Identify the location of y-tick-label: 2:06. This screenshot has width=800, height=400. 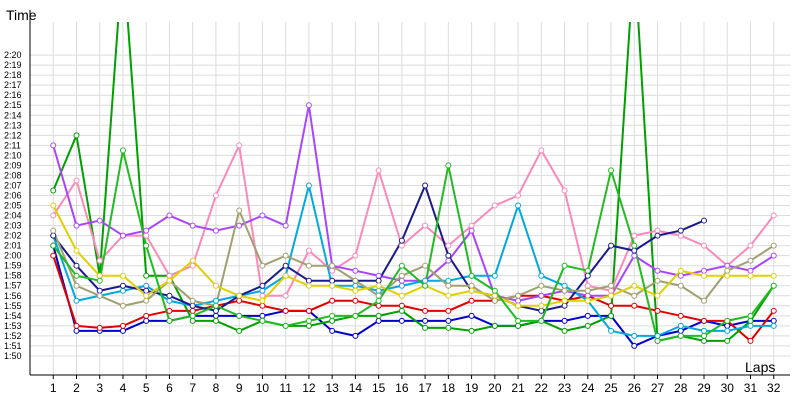
(13, 195).